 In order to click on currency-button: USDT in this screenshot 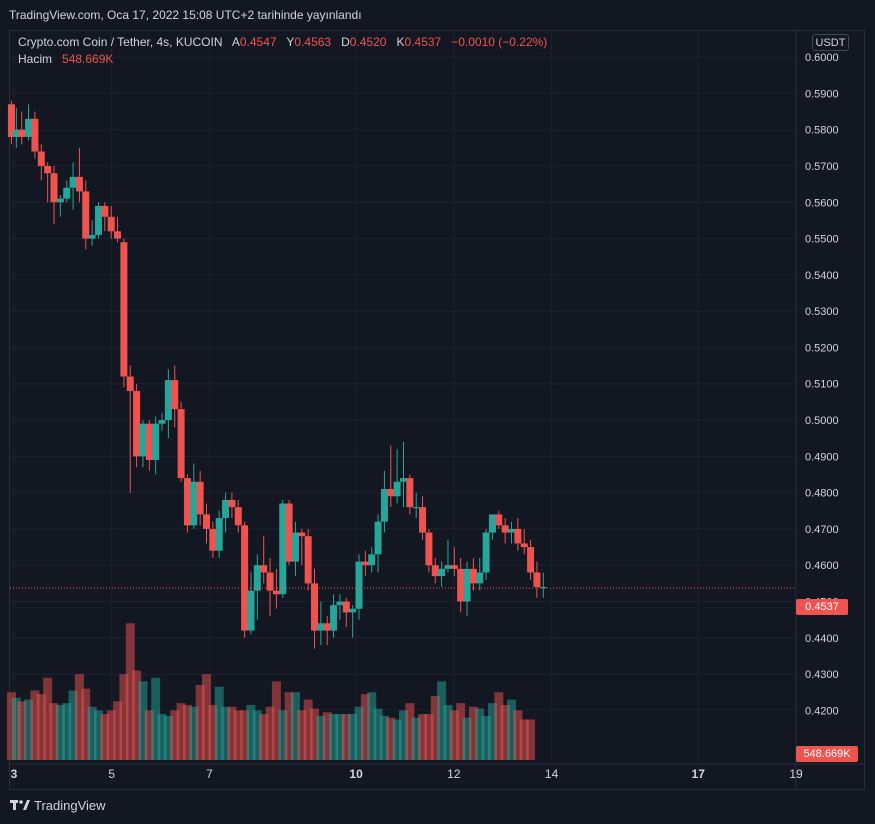, I will do `click(830, 42)`.